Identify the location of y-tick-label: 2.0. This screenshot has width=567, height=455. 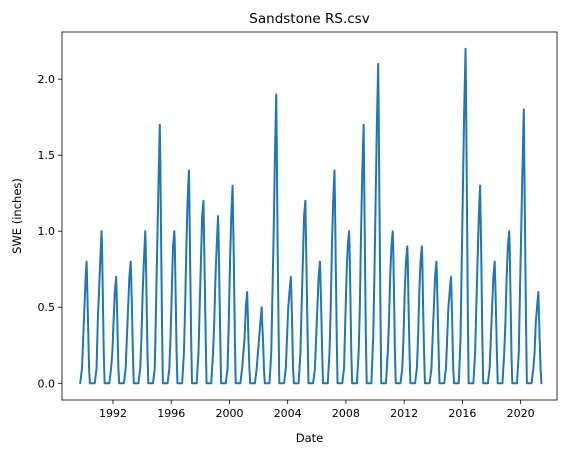
(47, 79).